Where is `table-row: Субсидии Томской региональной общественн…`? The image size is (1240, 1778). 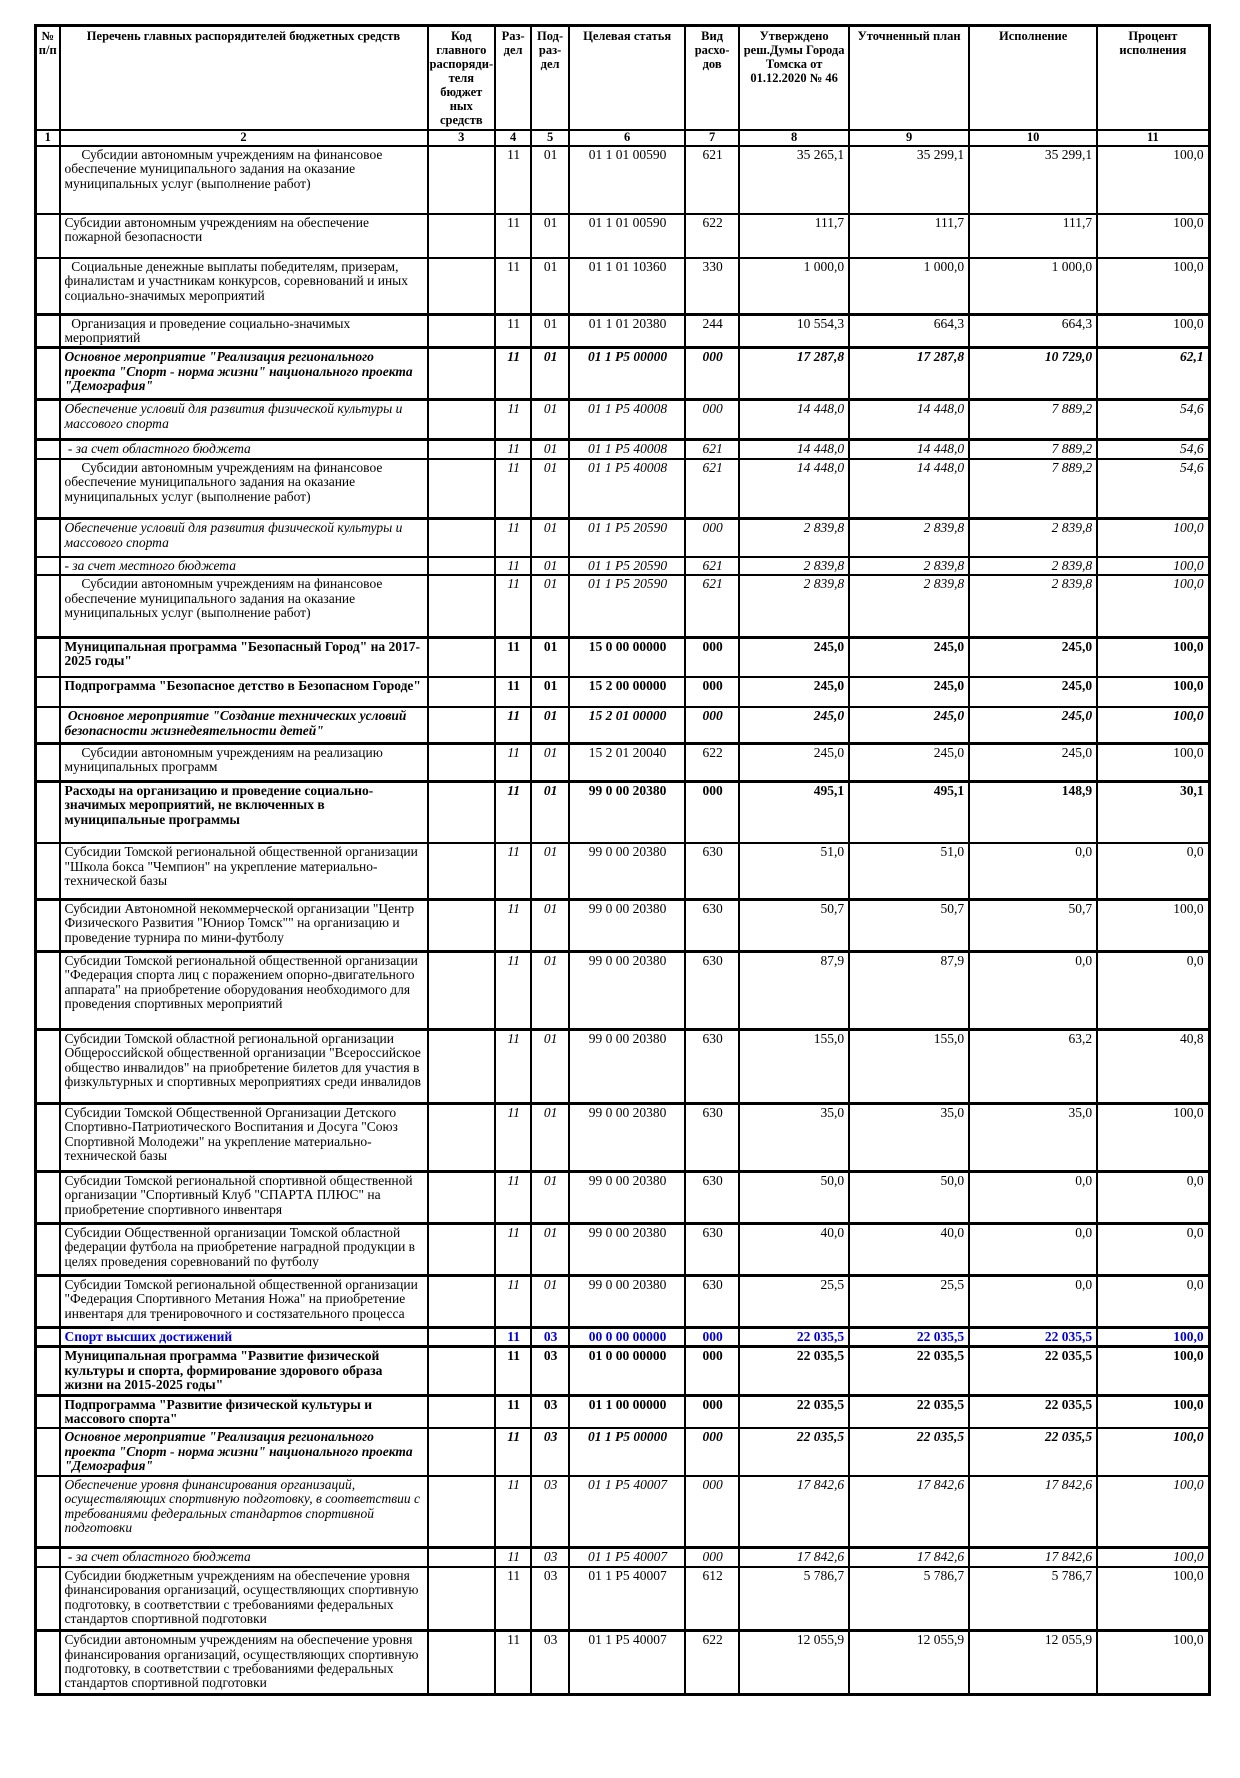
table-row: Субсидии Томской региональной общественн… is located at coordinates (622, 871).